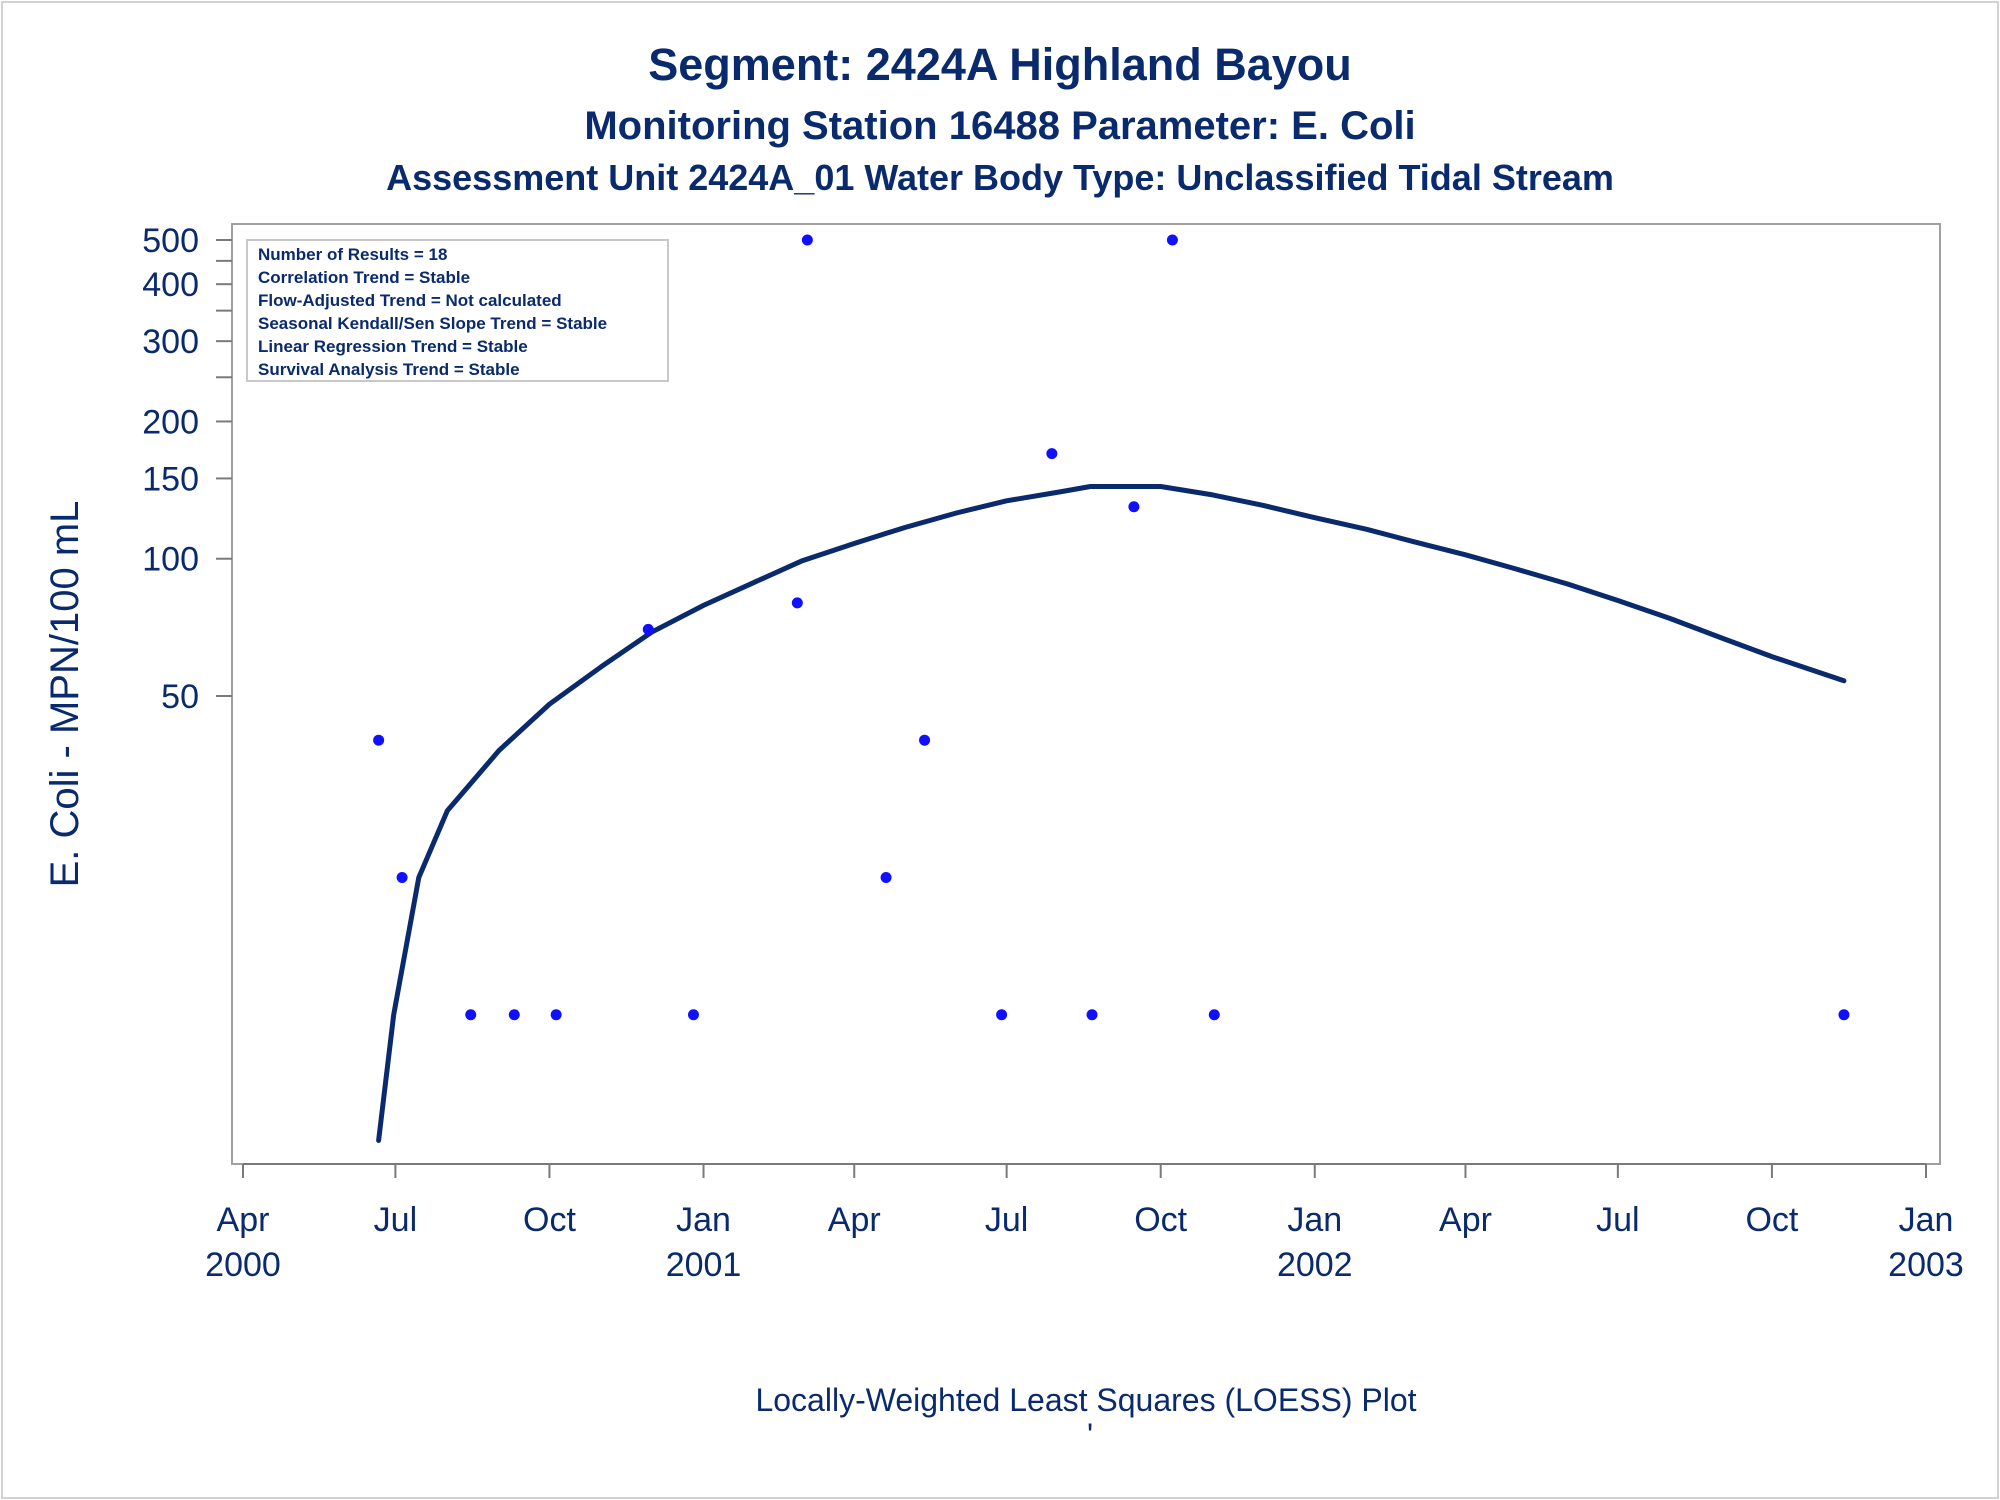 This screenshot has width=2000, height=1500. I want to click on y-tick-label: 150, so click(170, 479).